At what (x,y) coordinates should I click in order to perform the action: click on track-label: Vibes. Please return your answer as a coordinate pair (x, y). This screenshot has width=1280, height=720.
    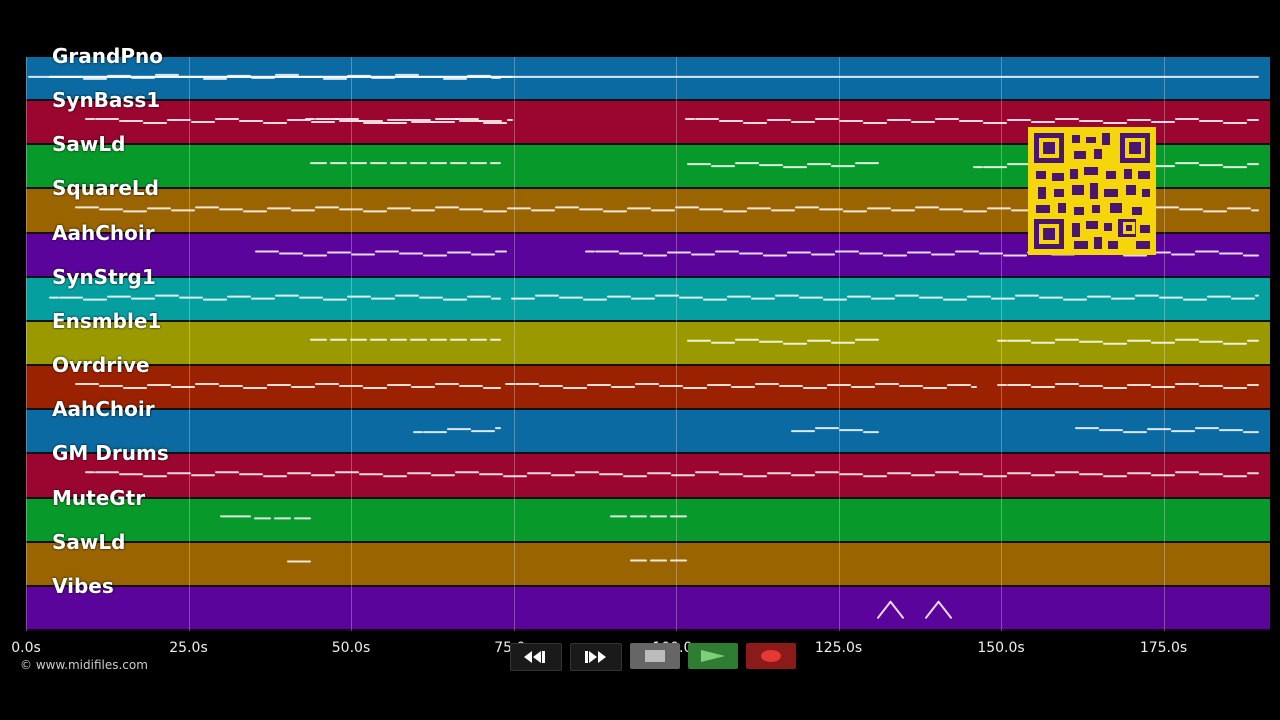
    Looking at the image, I should click on (83, 585).